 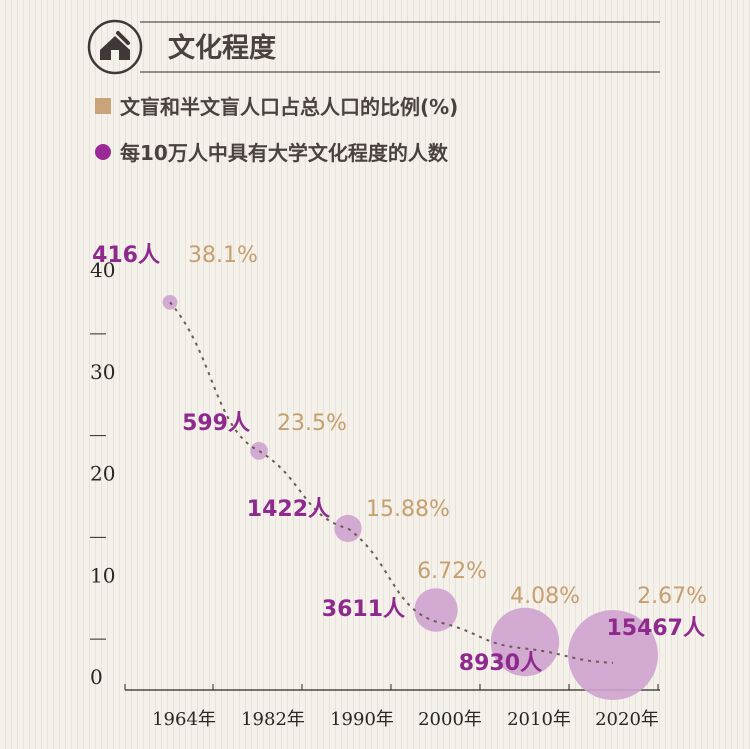 What do you see at coordinates (102, 474) in the screenshot?
I see `y-tick-label: 20` at bounding box center [102, 474].